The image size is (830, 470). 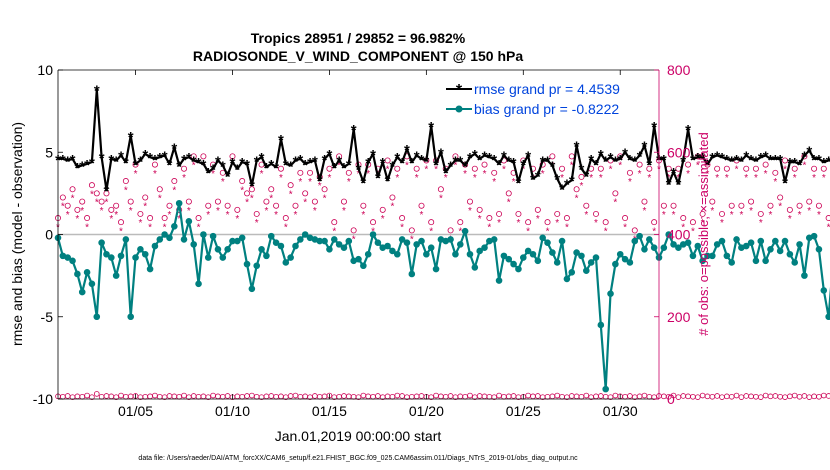 What do you see at coordinates (358, 38) in the screenshot?
I see `chart-title-line1: Tropics 28951 / 29852 = 96.982%` at bounding box center [358, 38].